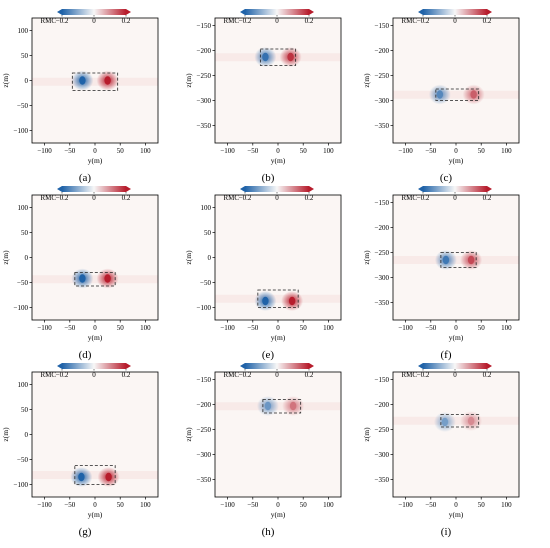 The width and height of the screenshot is (550, 548). Describe the element at coordinates (446, 532) in the screenshot. I see `panel-caption: (i)` at that location.